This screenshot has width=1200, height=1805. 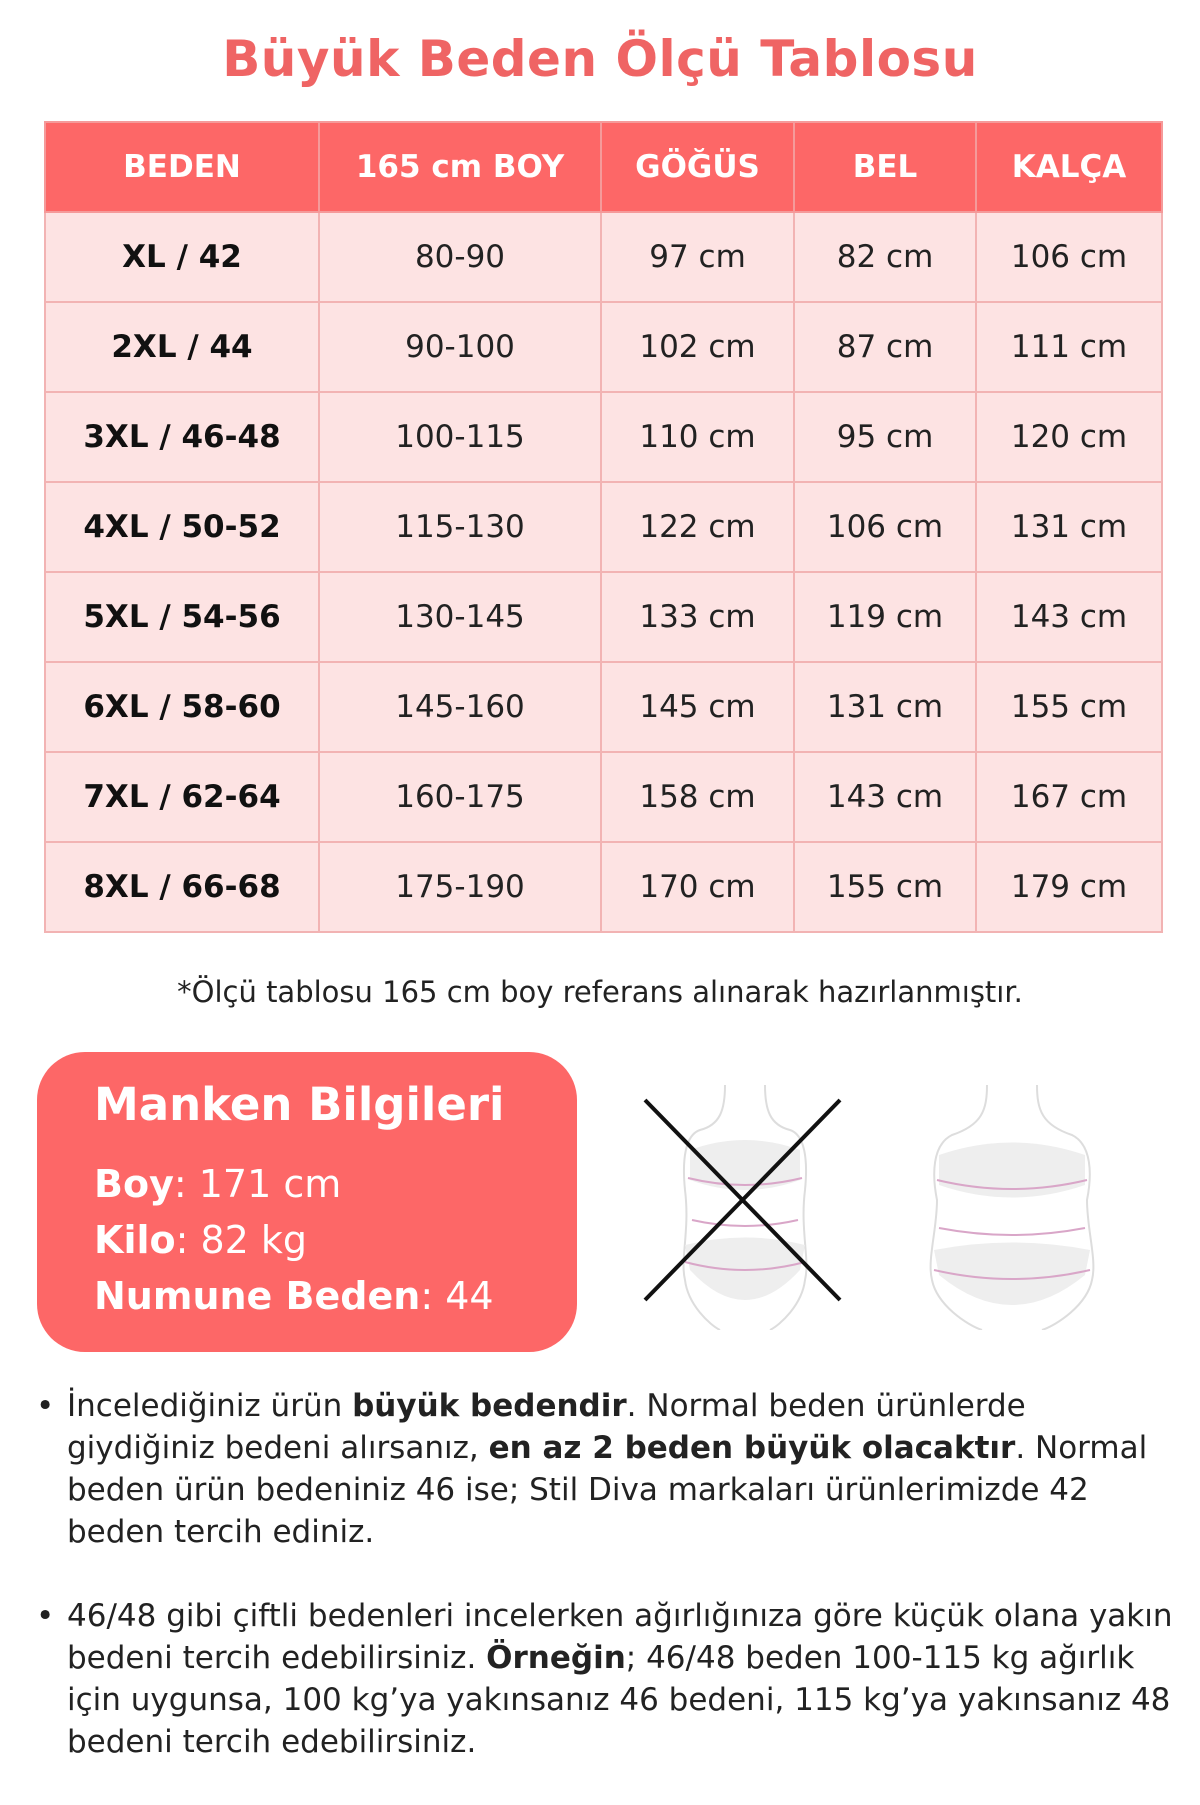 I want to click on measure-cell: 167 cm, so click(x=1069, y=797).